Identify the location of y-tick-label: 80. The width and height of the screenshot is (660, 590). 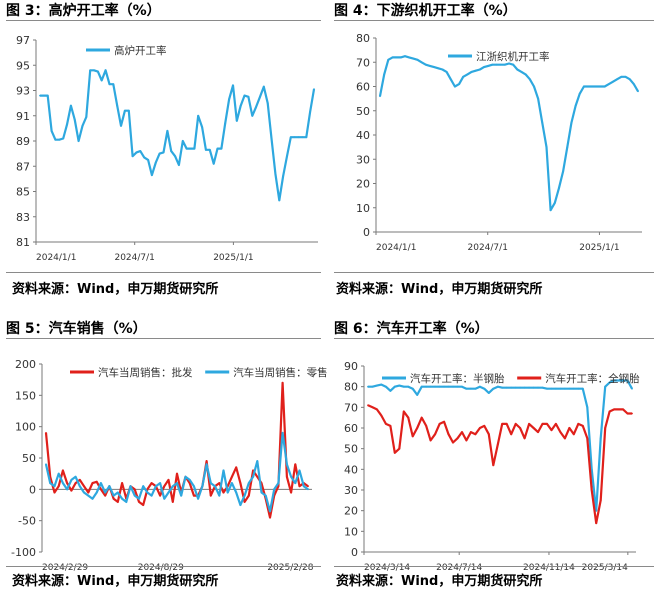
(363, 38).